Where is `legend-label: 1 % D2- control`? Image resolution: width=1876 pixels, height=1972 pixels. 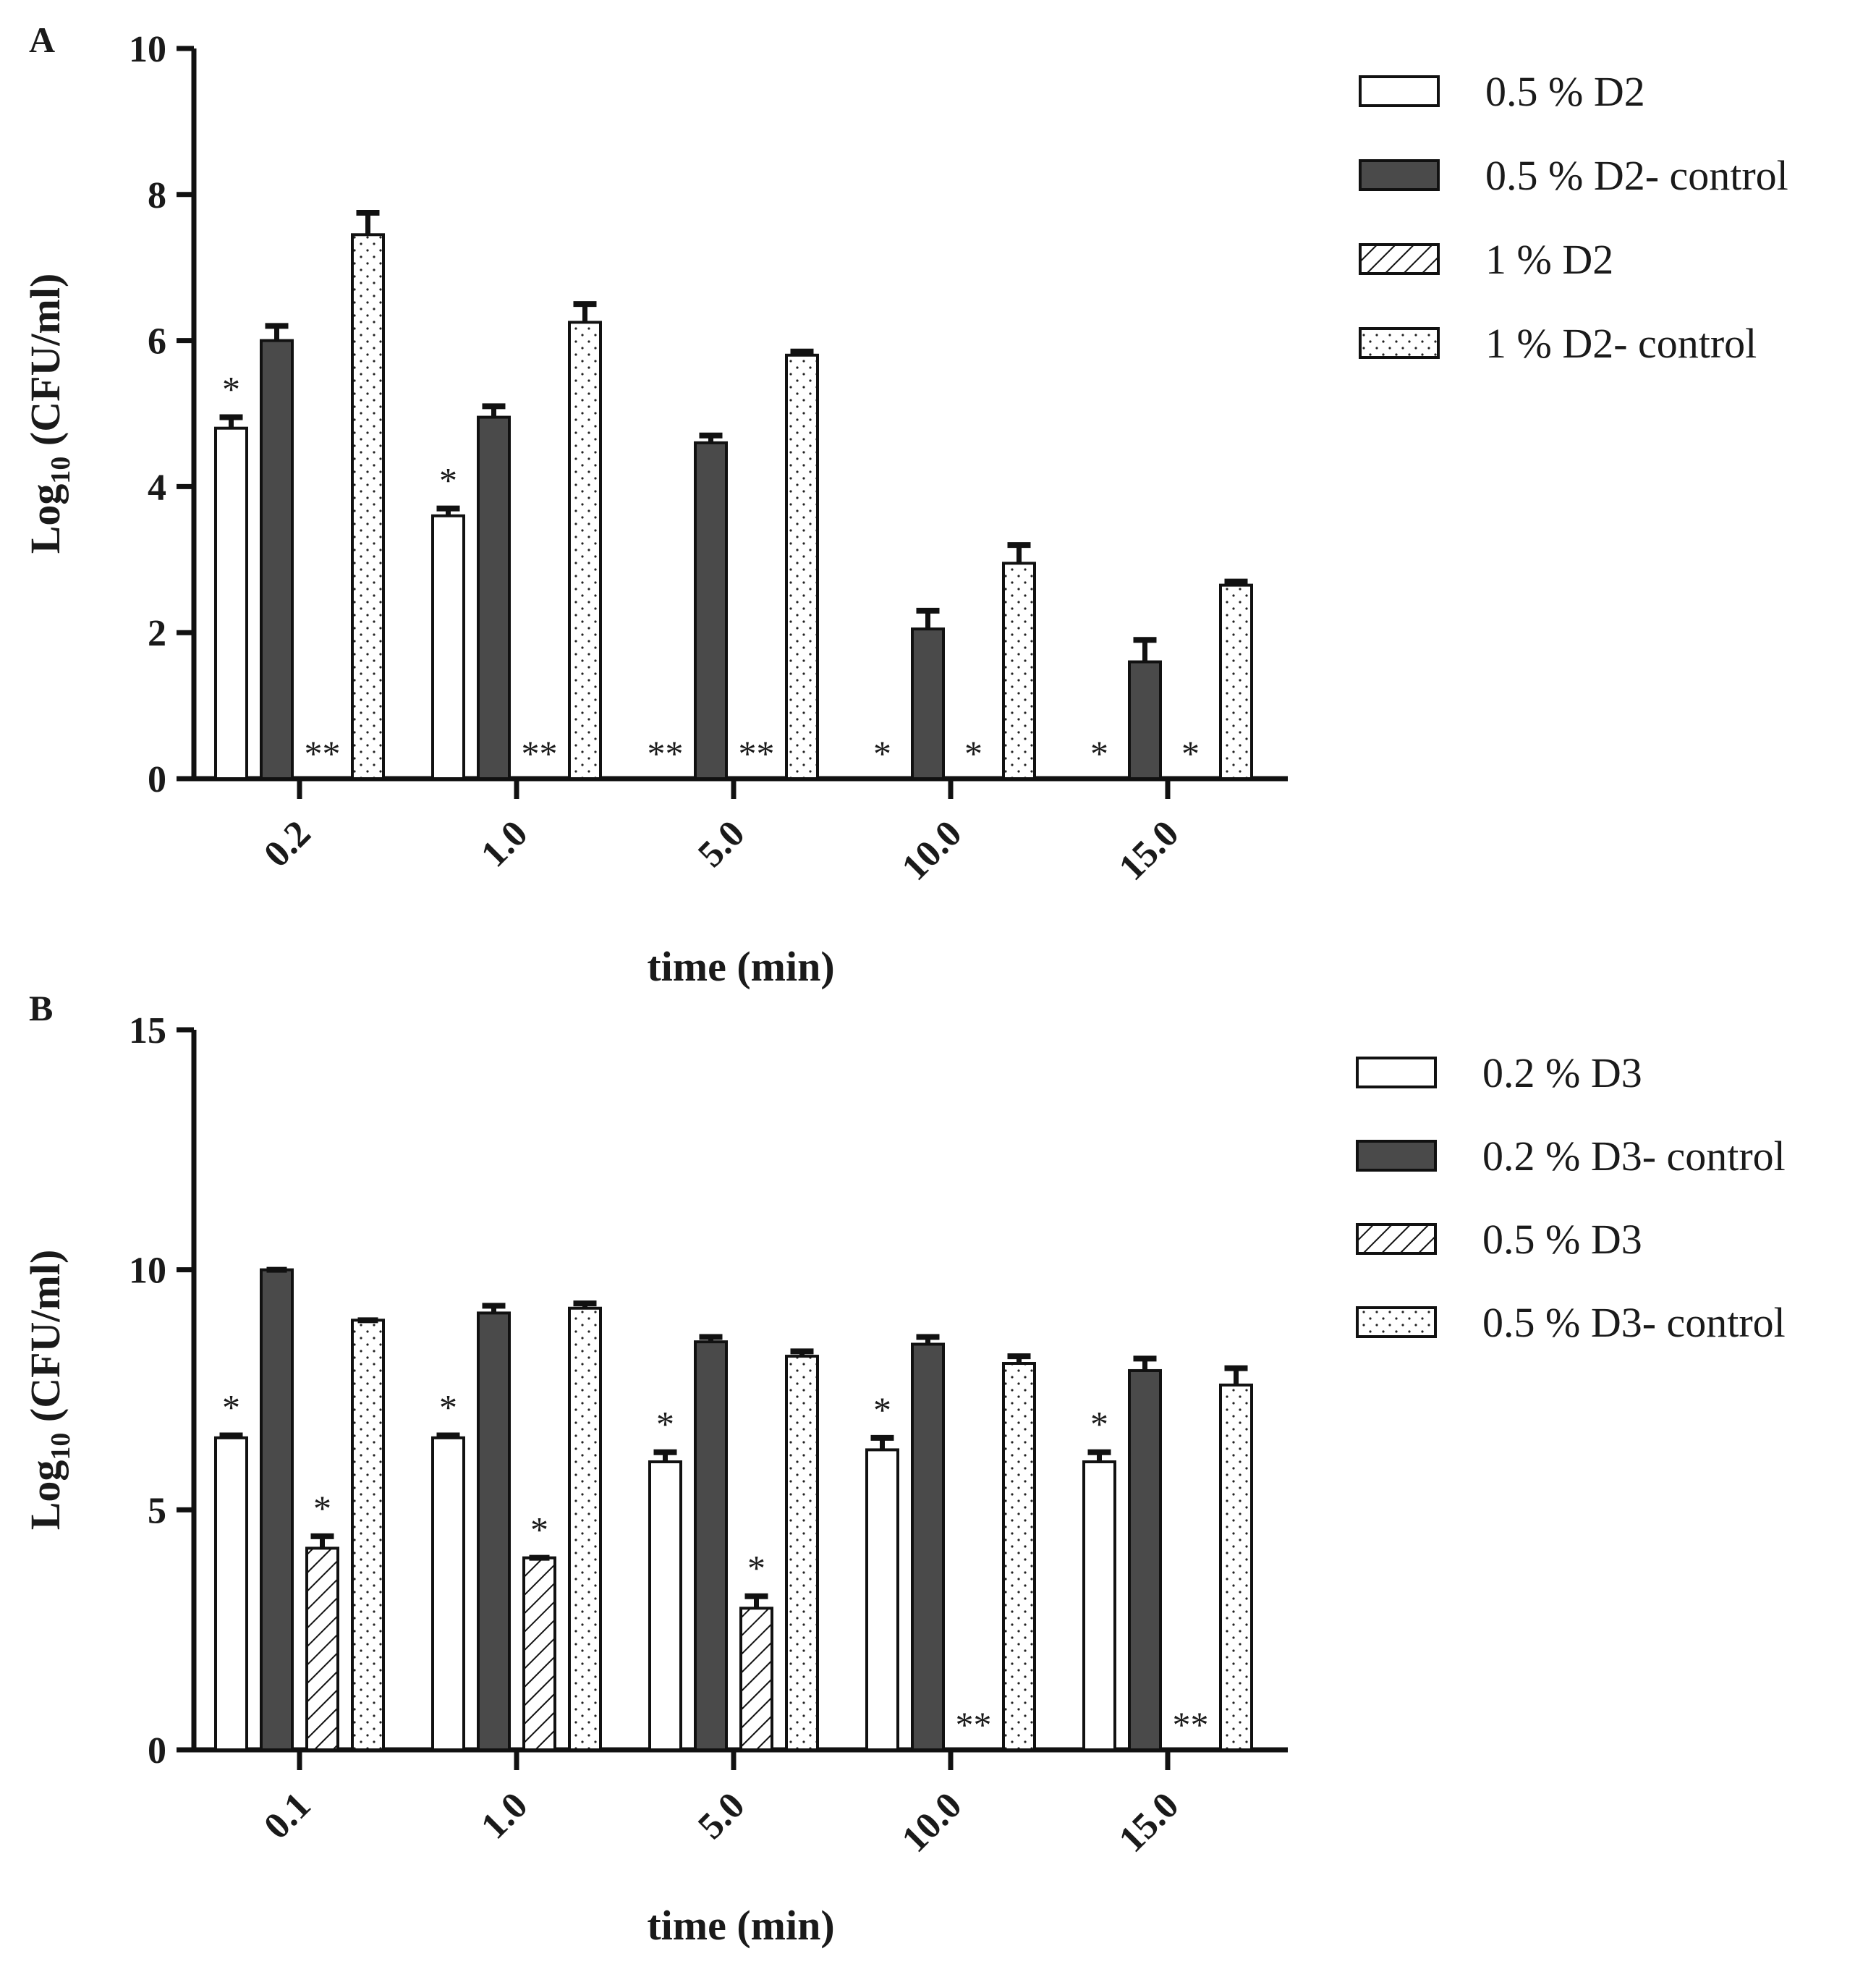
legend-label: 1 % D2- control is located at coordinates (1621, 343).